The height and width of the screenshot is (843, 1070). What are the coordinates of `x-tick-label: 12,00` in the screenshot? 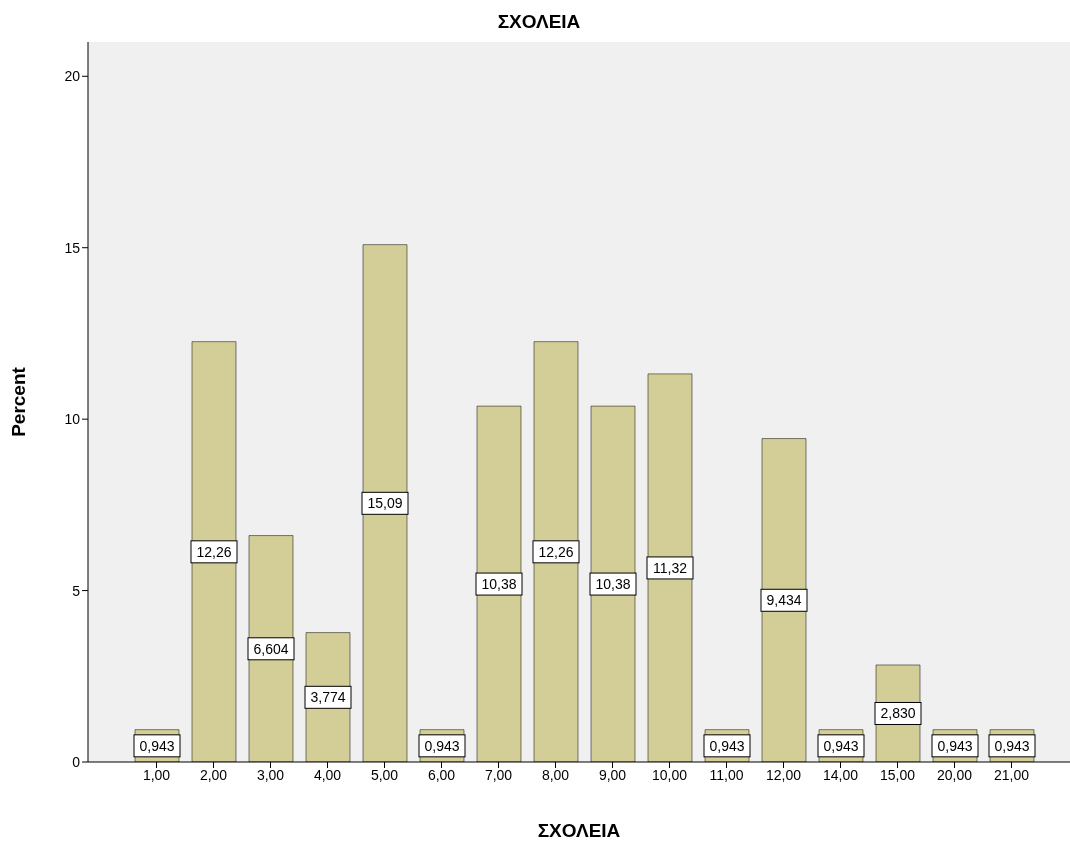 It's located at (783, 774).